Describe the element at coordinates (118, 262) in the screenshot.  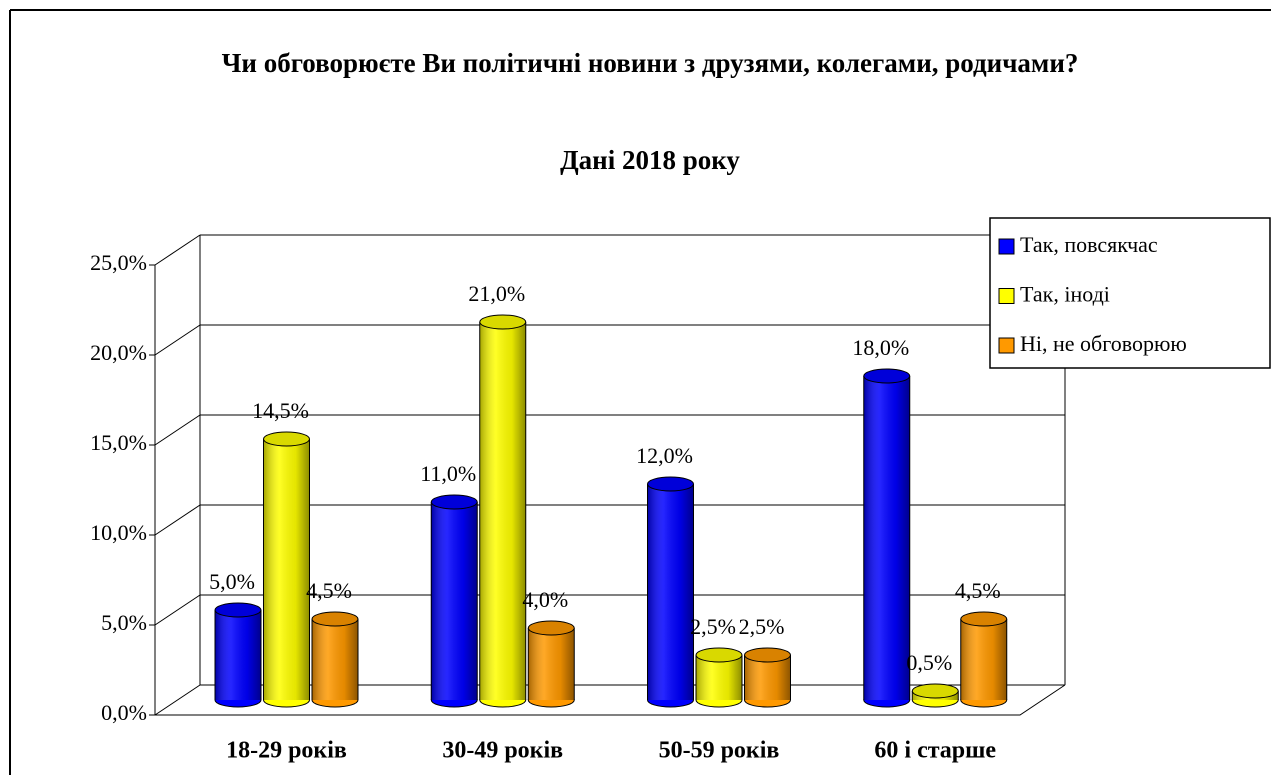
I see `y-tick-label: 25,0%` at that location.